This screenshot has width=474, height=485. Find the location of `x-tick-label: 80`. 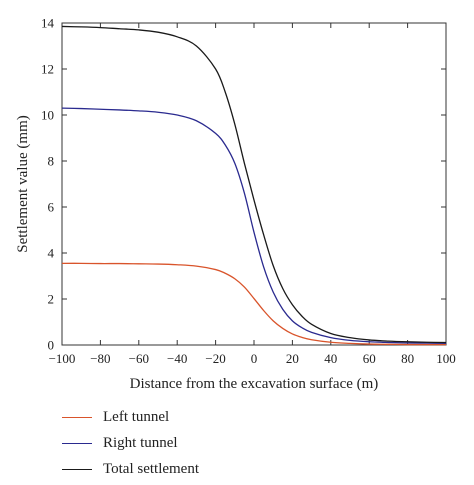

x-tick-label: 80 is located at coordinates (407, 358).